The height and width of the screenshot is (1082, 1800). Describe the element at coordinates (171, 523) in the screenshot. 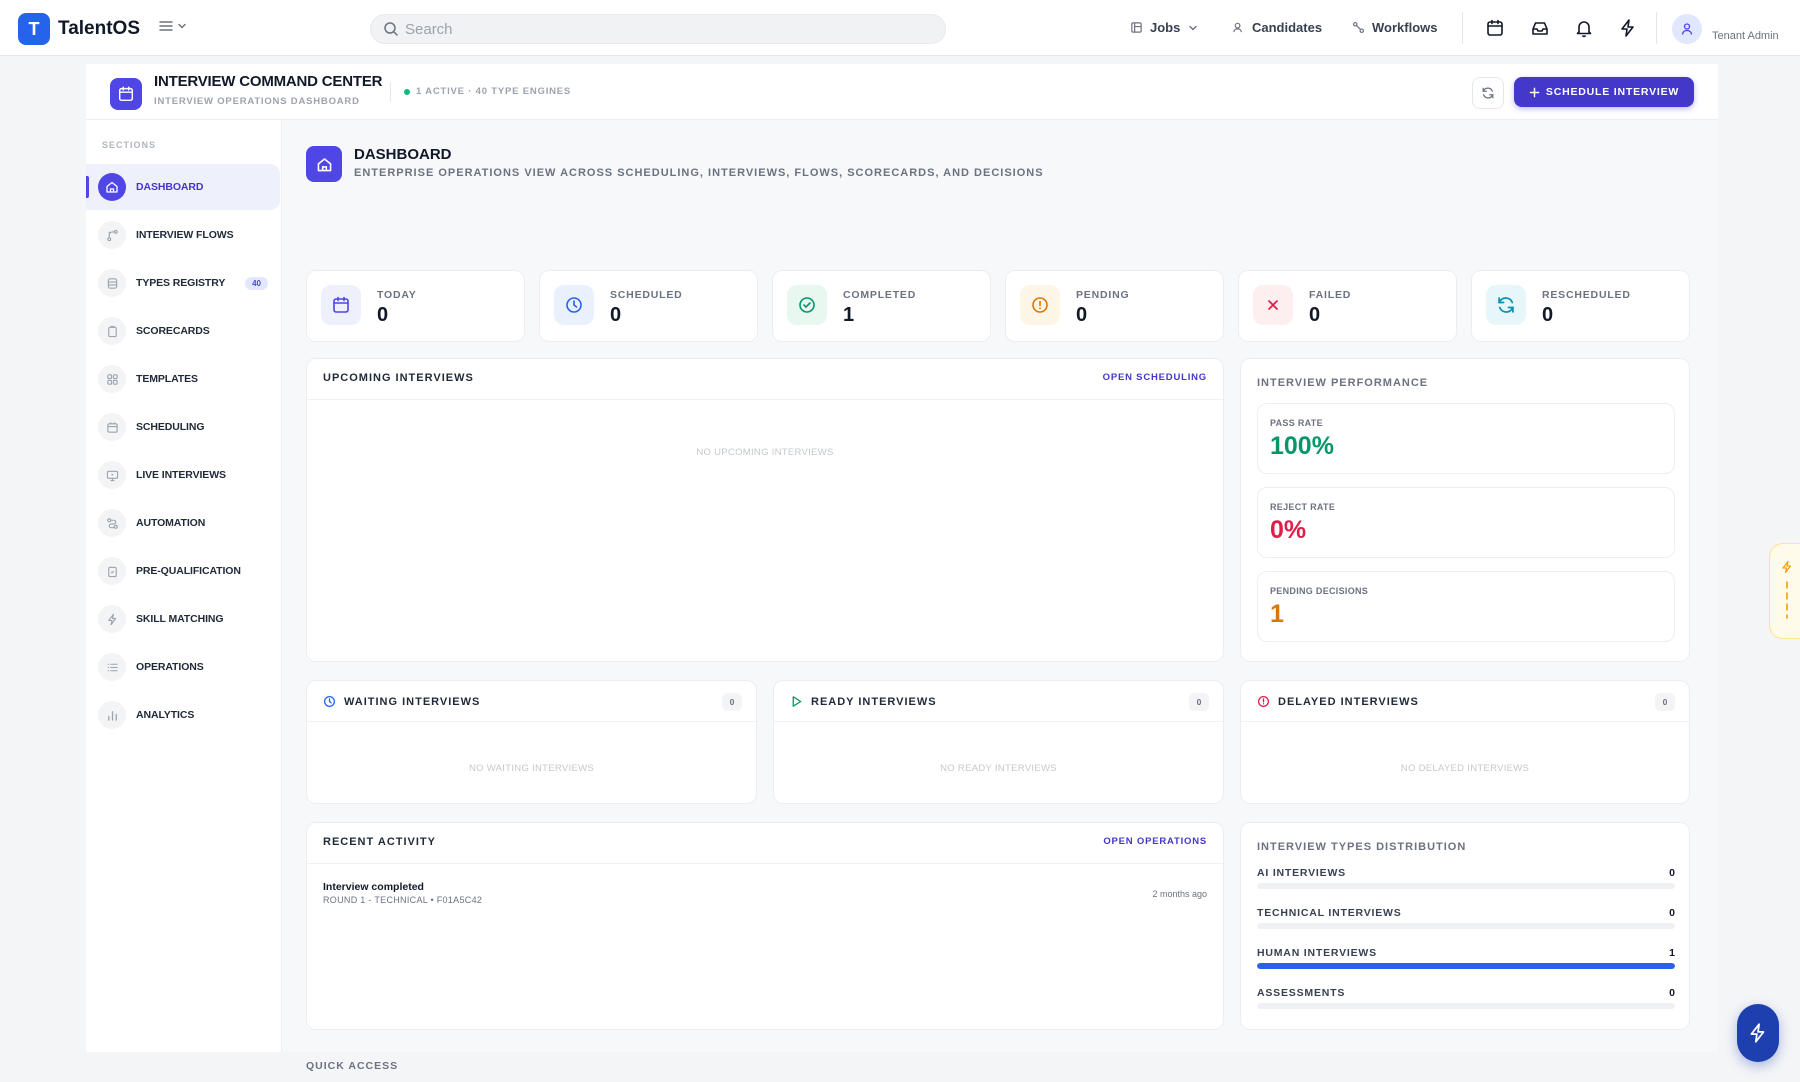

I see `sidebar-item-label: AUTOMATION` at that location.